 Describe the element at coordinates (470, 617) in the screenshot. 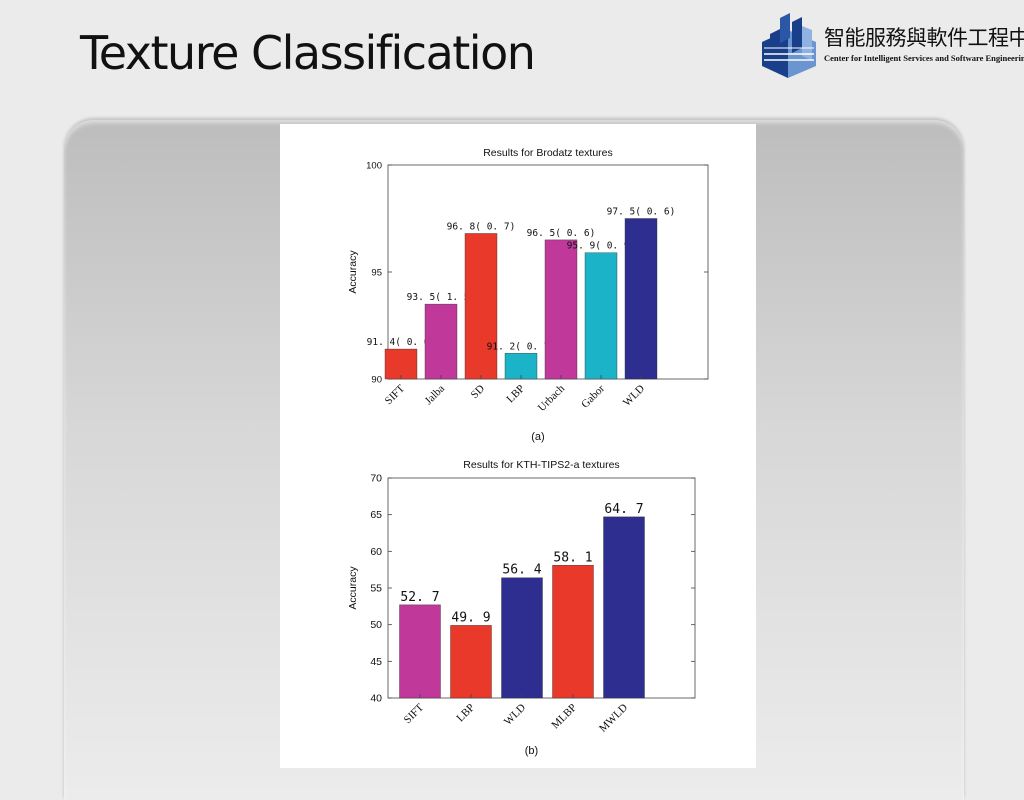

I see `bar-label-b-lbp: 49. 9` at that location.